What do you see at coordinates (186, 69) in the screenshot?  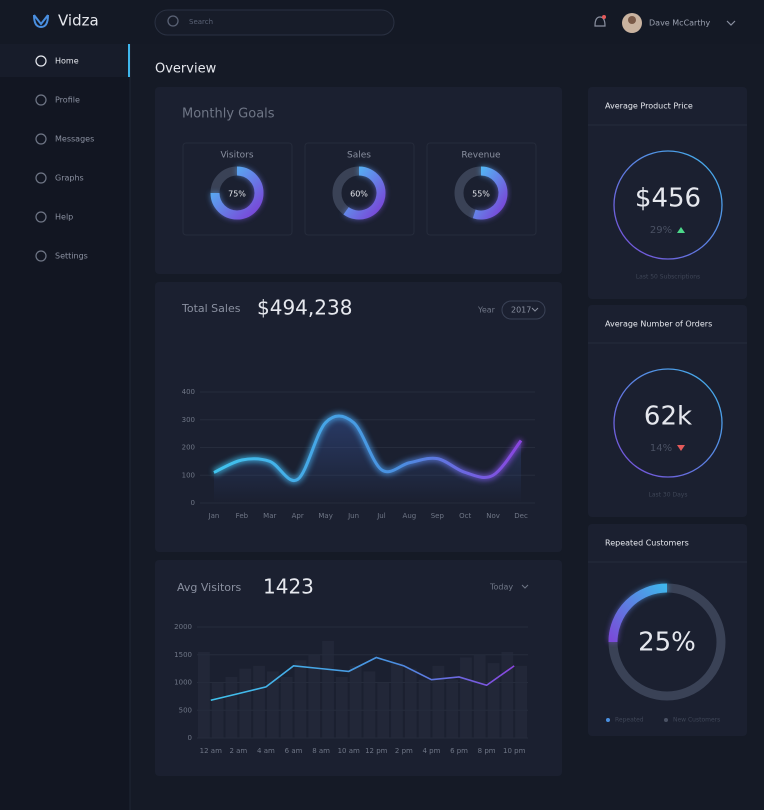 I see `page-title: Overview` at bounding box center [186, 69].